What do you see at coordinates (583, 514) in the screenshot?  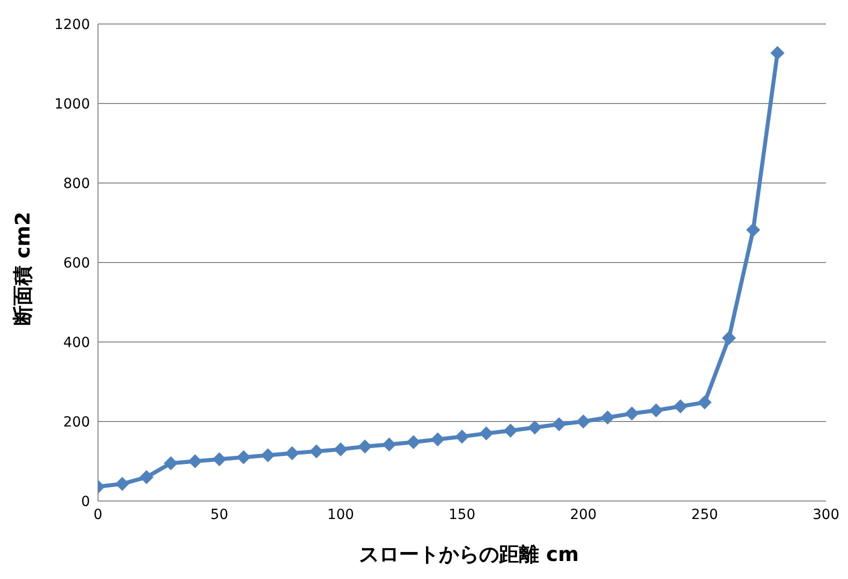 I see `x-tick-label: 200` at bounding box center [583, 514].